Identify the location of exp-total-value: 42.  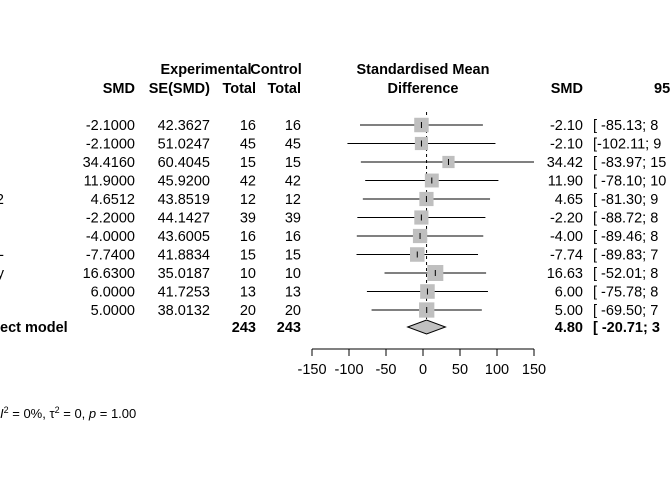
(248, 182).